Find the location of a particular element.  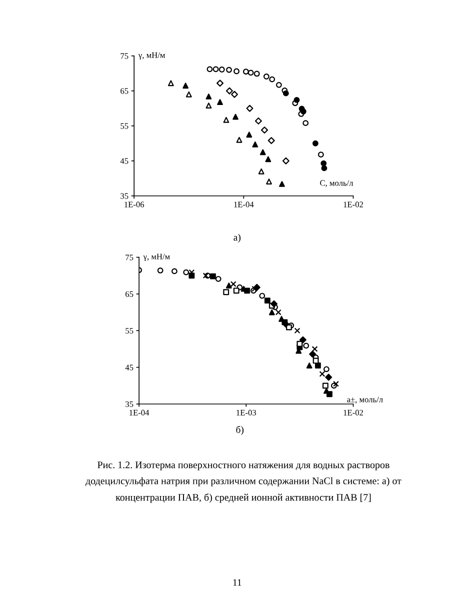

x-tick-label: 1E-03 is located at coordinates (246, 413).